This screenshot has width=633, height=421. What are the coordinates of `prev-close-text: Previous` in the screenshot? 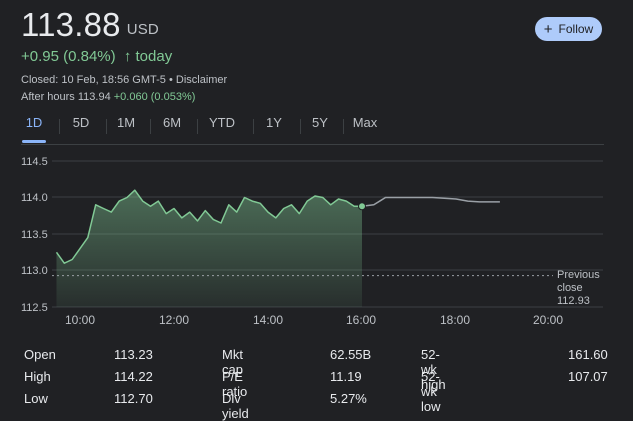 It's located at (578, 275).